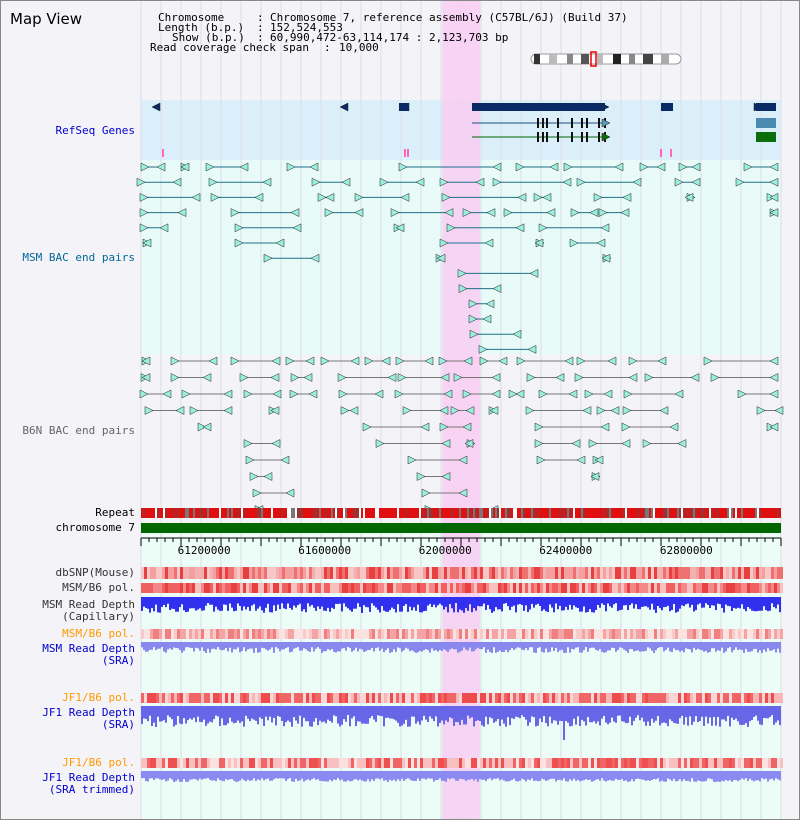 The height and width of the screenshot is (820, 800). What do you see at coordinates (98, 762) in the screenshot?
I see `jf1-b6-pol-label-2: JF1/B6 pol.` at bounding box center [98, 762].